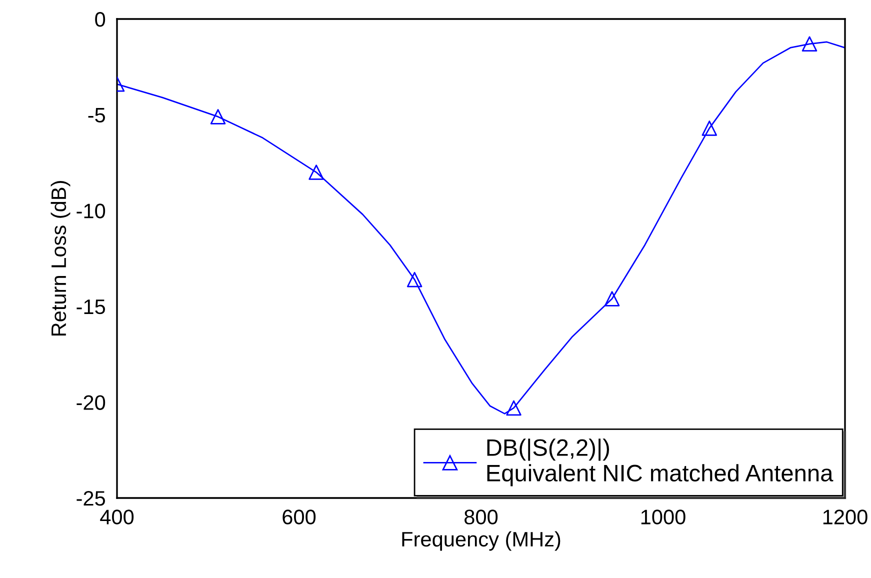 The width and height of the screenshot is (871, 578). What do you see at coordinates (117, 517) in the screenshot?
I see `x-tick-label: 400` at bounding box center [117, 517].